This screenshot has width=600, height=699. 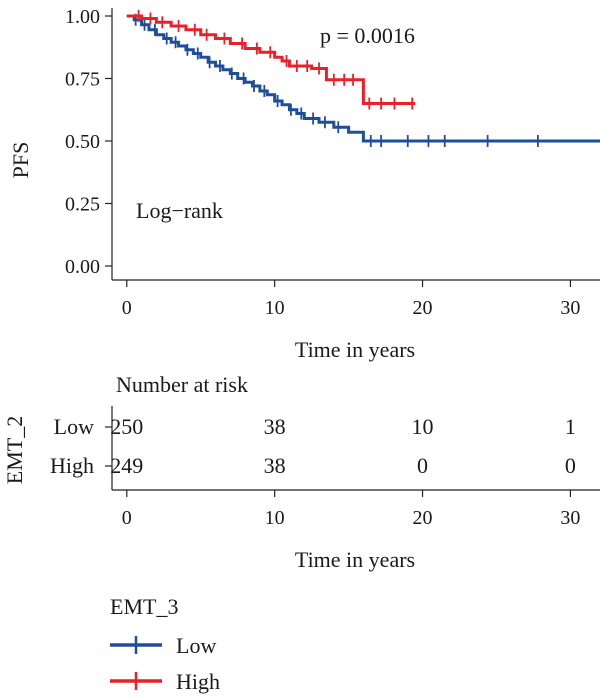 I want to click on risk-x-tick-label: 0, so click(x=127, y=518).